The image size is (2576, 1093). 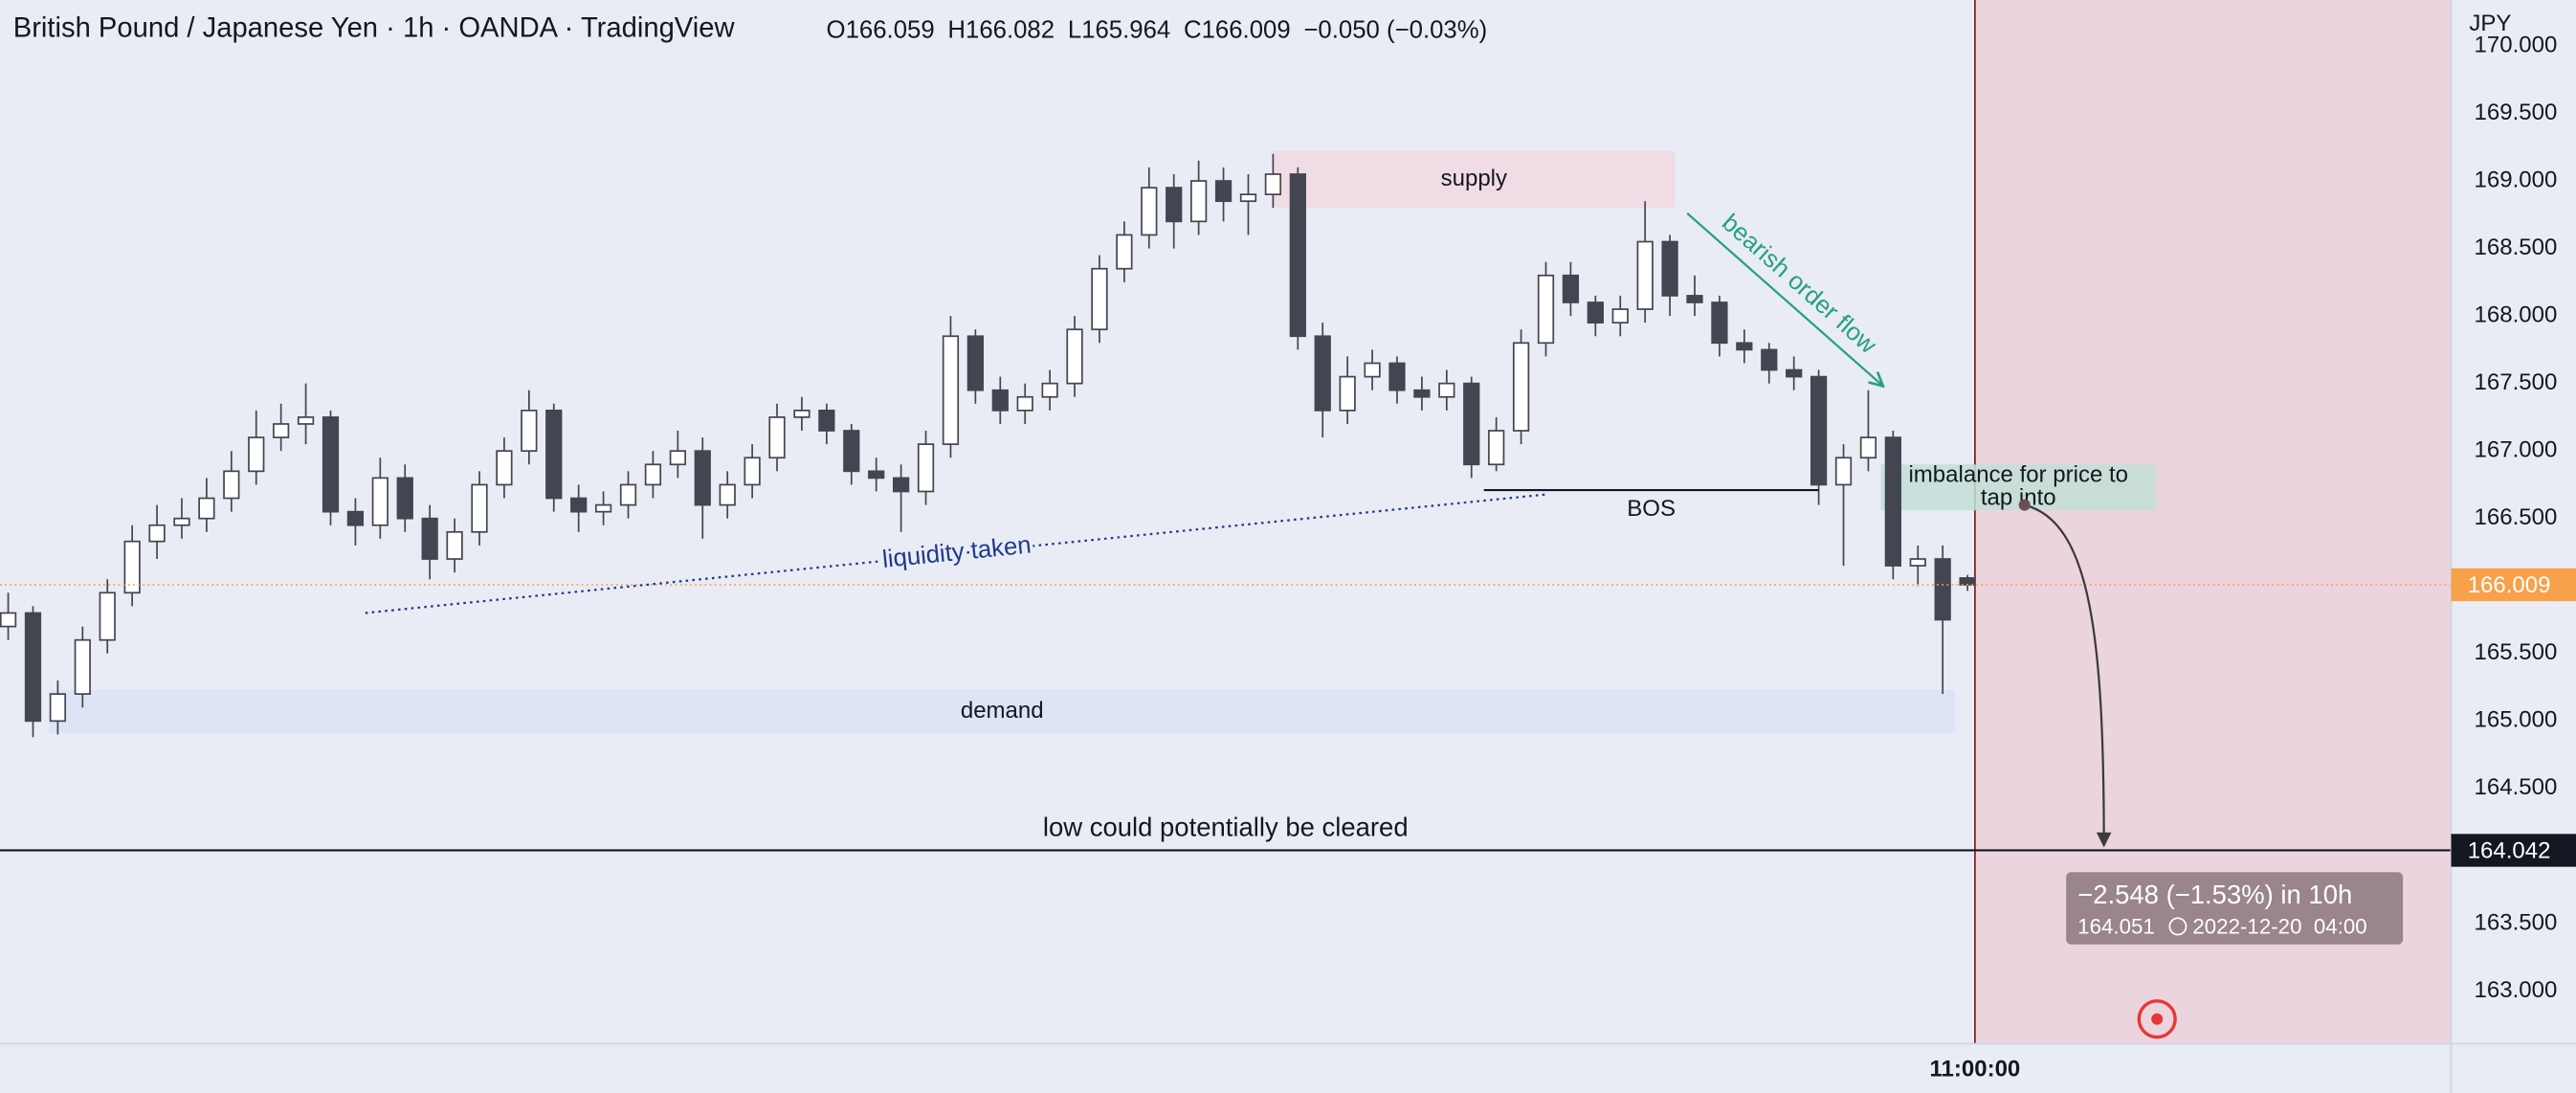 What do you see at coordinates (2214, 894) in the screenshot?
I see `projection-label: −2.548 (−1.53%) in 10h` at bounding box center [2214, 894].